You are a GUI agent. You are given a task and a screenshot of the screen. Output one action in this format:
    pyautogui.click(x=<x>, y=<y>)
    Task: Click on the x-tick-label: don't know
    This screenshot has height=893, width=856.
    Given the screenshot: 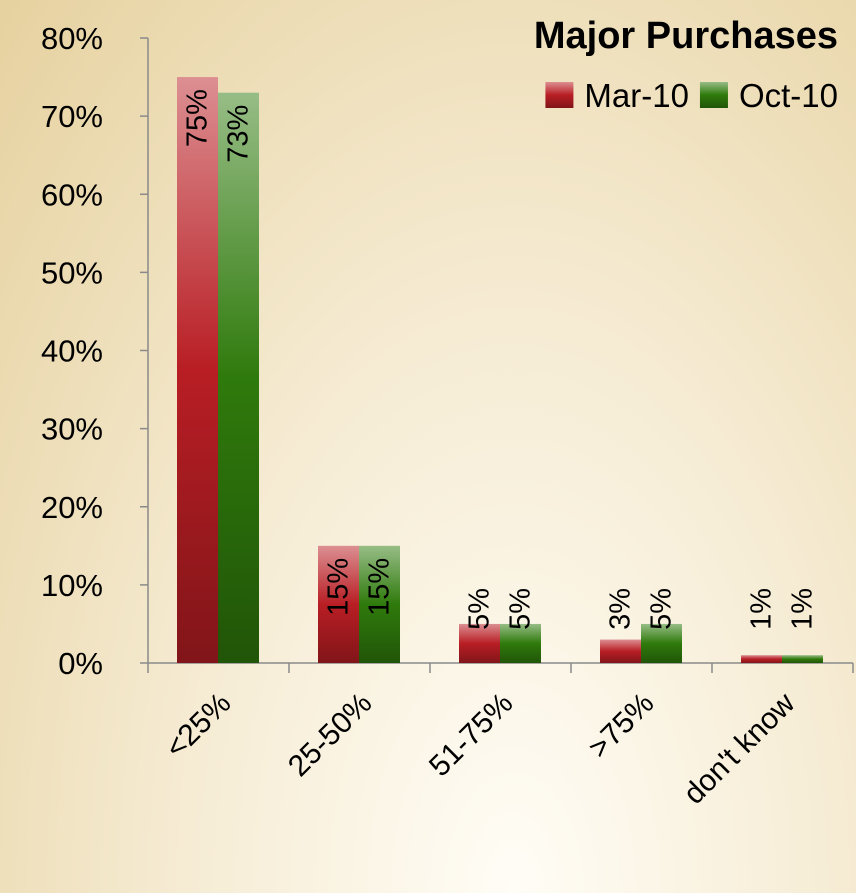 What is the action you would take?
    pyautogui.click(x=739, y=748)
    